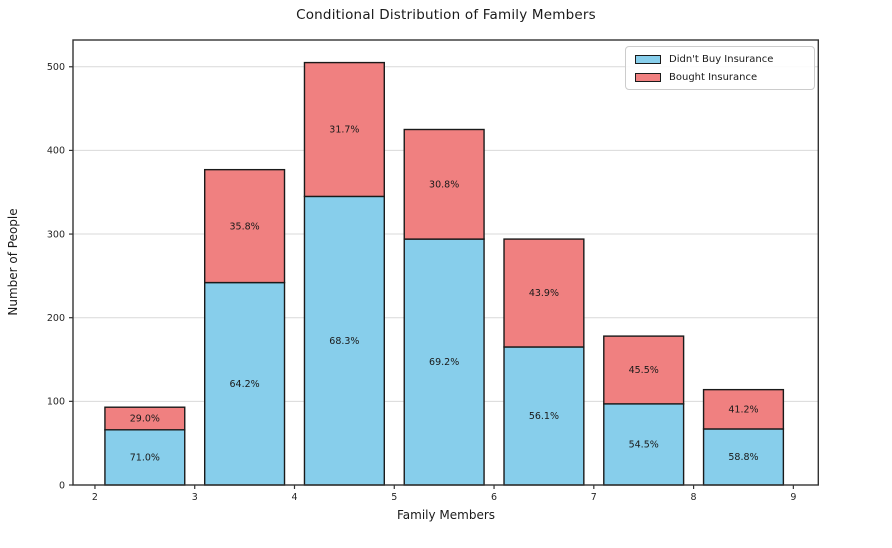 This screenshot has width=892, height=548. What do you see at coordinates (294, 497) in the screenshot?
I see `x-tick-label: 4` at bounding box center [294, 497].